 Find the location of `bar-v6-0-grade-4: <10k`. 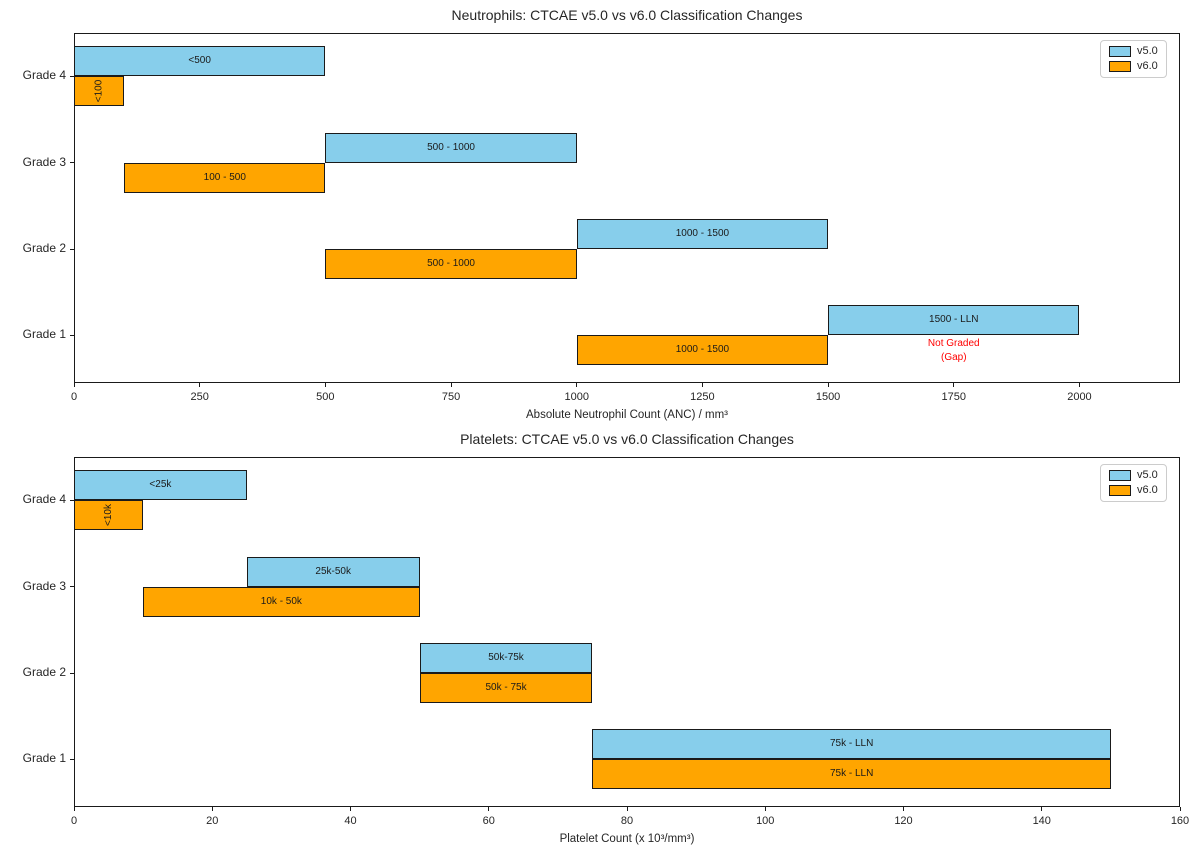

bar-v6-0-grade-4: <10k is located at coordinates (109, 515).